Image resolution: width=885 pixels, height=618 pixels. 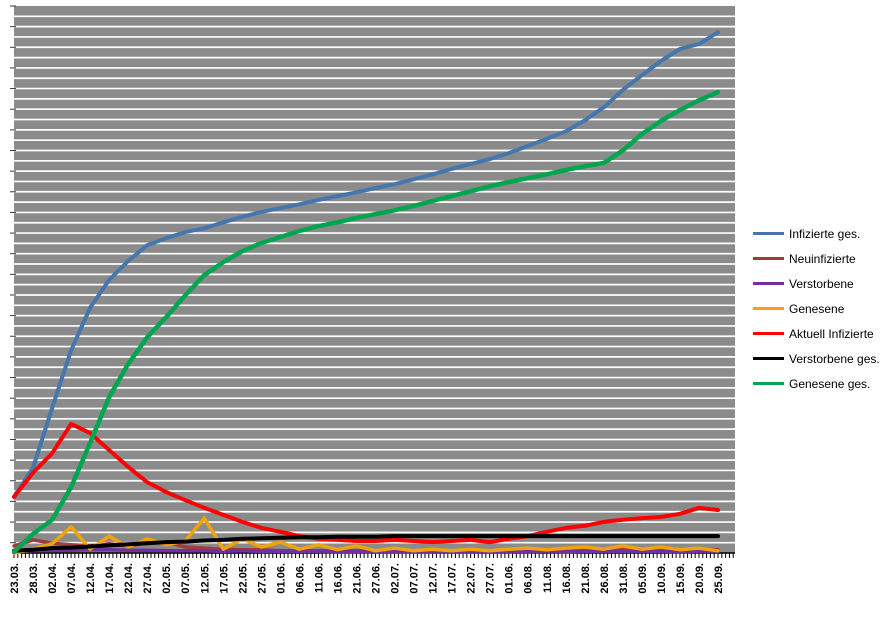 What do you see at coordinates (262, 578) in the screenshot?
I see `x-axis-label: 27.05.` at bounding box center [262, 578].